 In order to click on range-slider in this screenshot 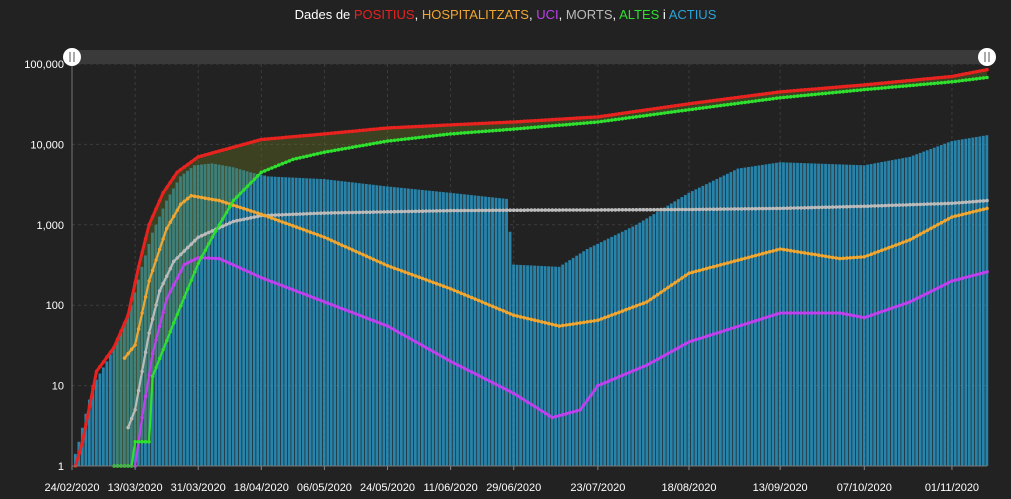, I will do `click(529, 57)`.